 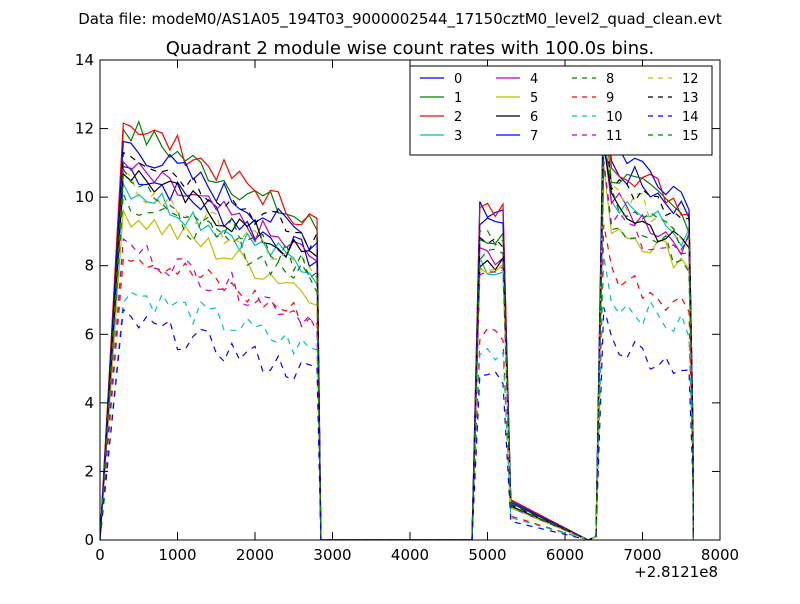 I want to click on x-tick-label: 6000, so click(x=565, y=555).